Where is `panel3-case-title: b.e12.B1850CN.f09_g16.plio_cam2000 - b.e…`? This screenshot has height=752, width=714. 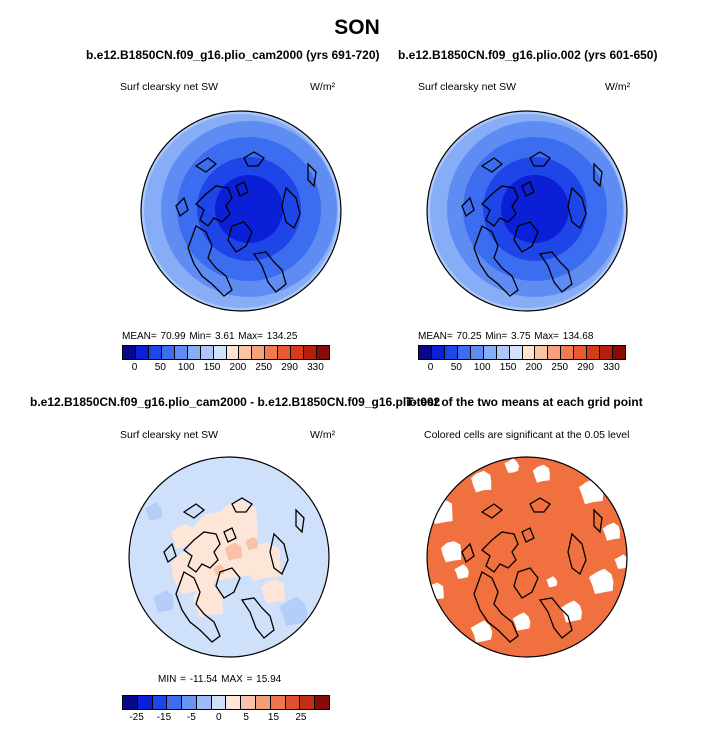 panel3-case-title: b.e12.B1850CN.f09_g16.plio_cam2000 - b.e… is located at coordinates (235, 402).